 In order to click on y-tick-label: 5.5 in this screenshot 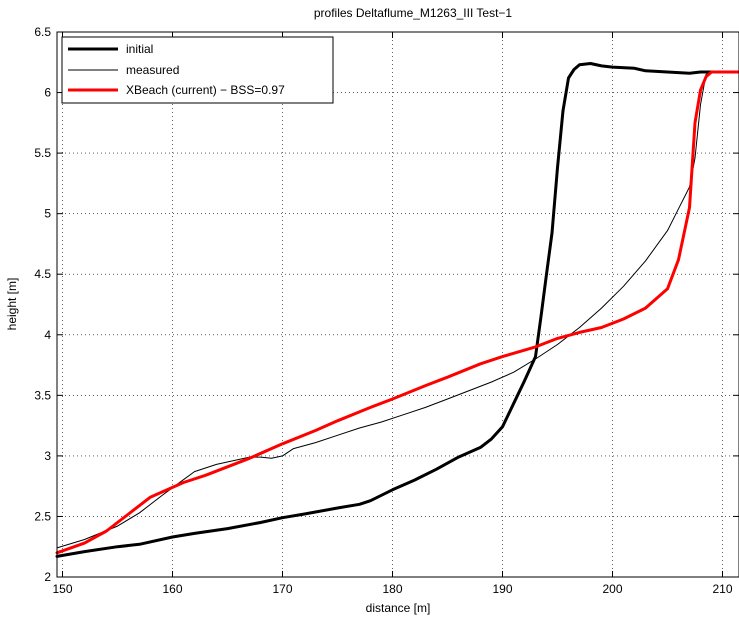, I will do `click(42, 153)`.